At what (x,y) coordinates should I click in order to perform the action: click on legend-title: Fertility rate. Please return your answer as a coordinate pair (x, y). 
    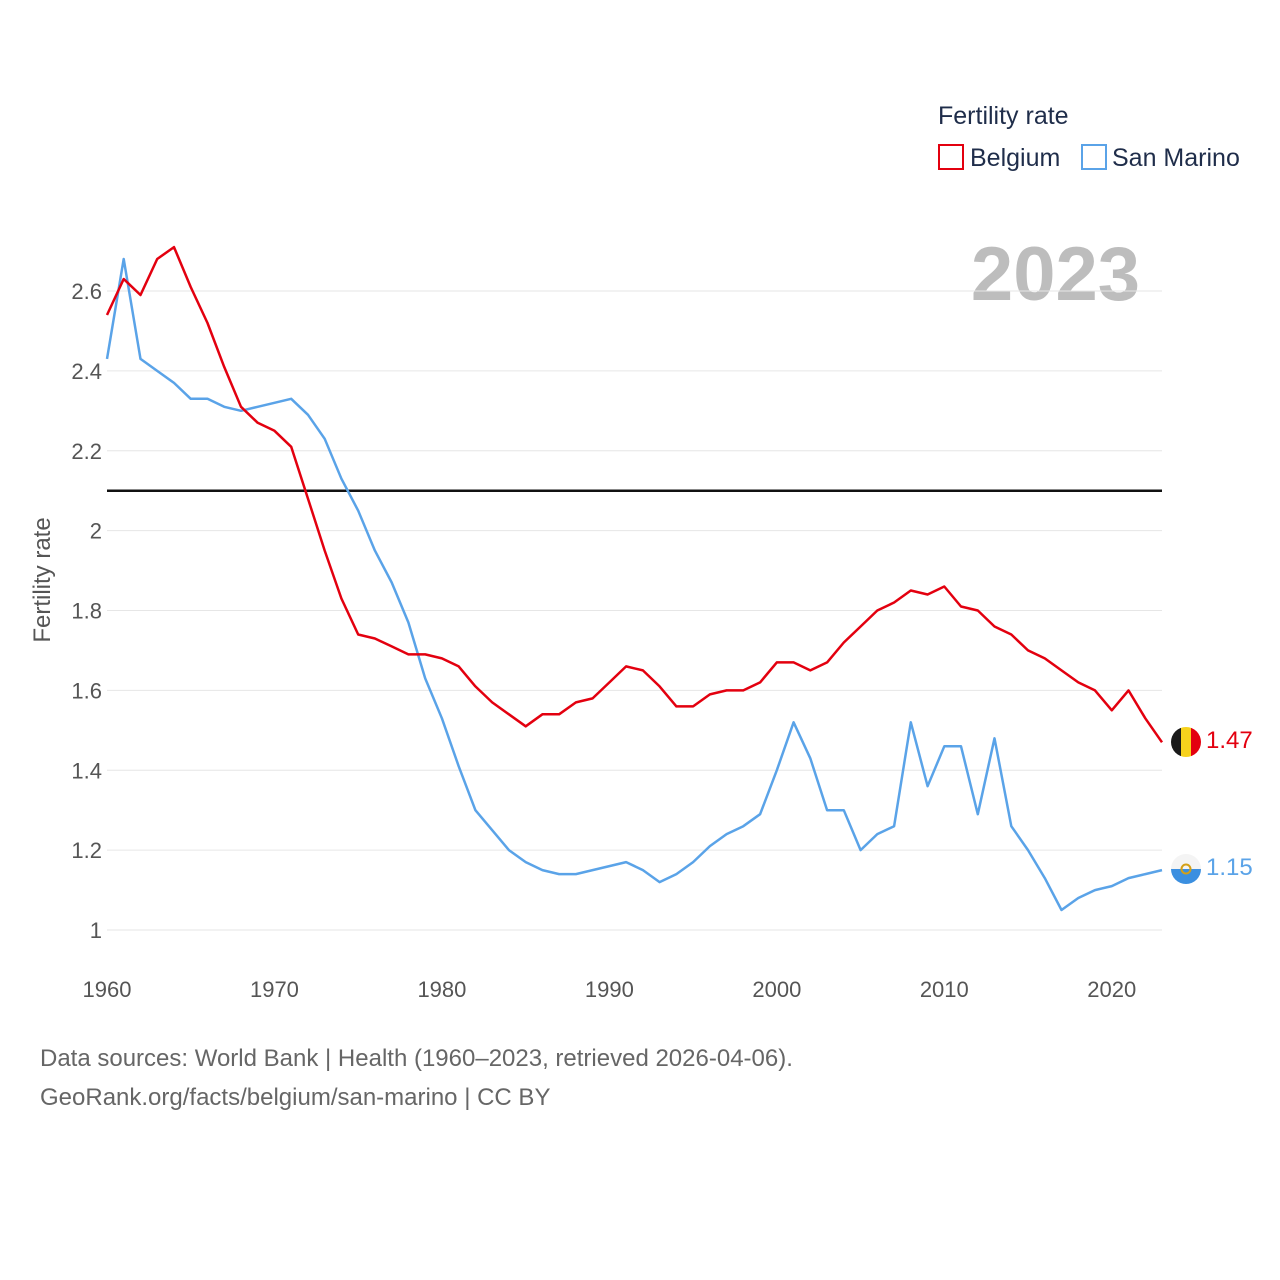
    Looking at the image, I should click on (1003, 116).